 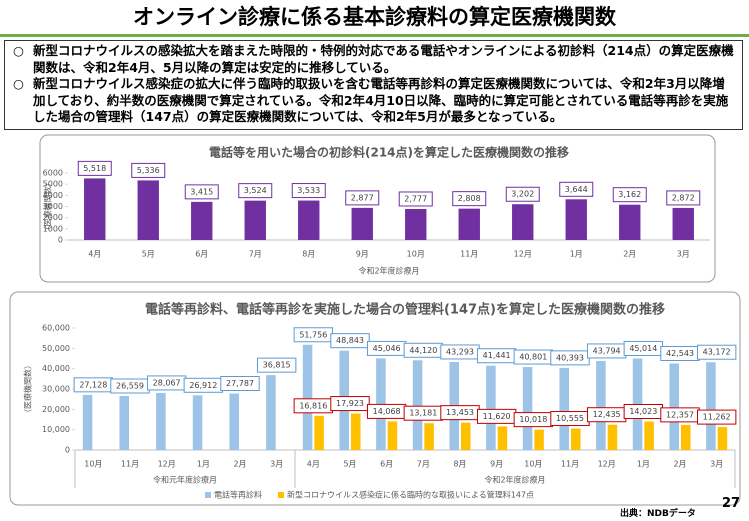 I want to click on value-label: 2,777, so click(x=415, y=198).